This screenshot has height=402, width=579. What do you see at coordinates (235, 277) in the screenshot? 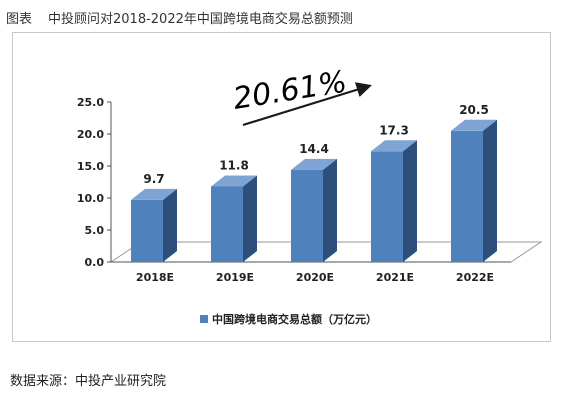
I see `x-tick-label: 2019E` at bounding box center [235, 277].